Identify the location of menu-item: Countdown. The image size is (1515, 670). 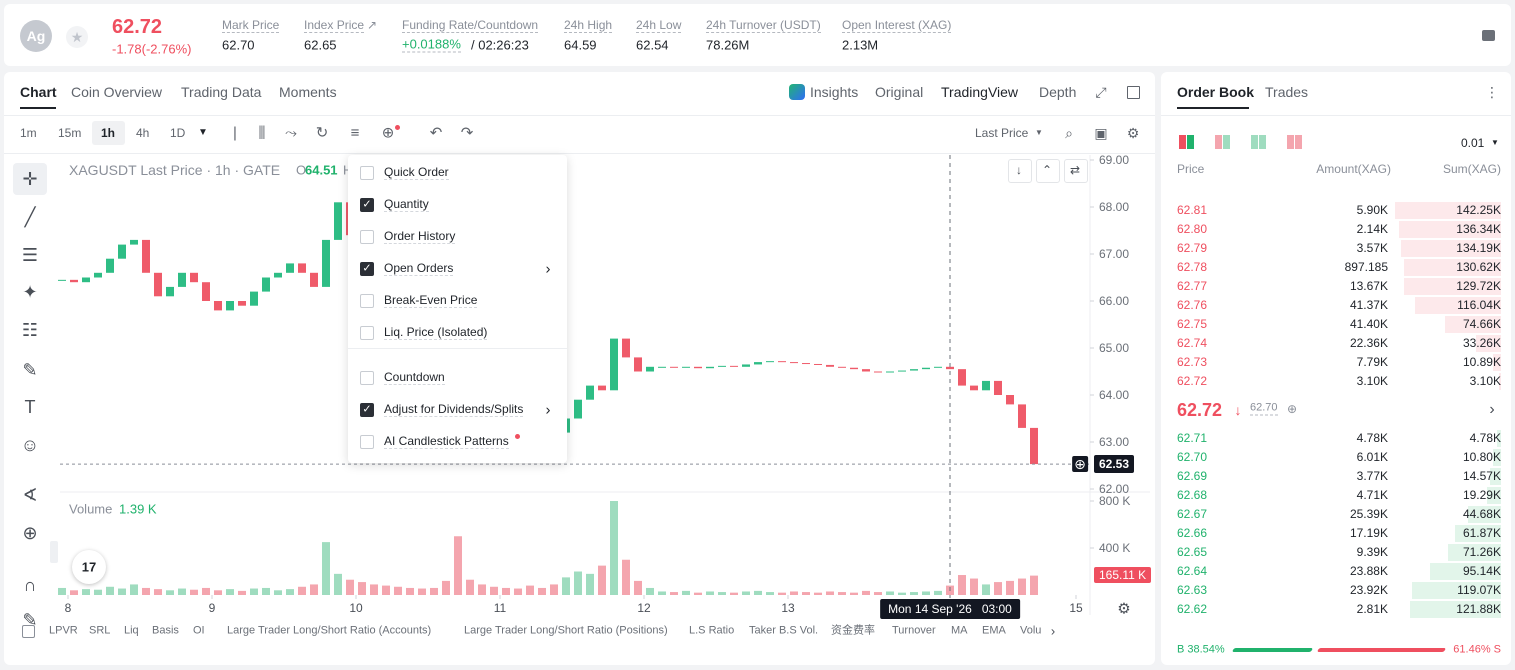
(414, 377).